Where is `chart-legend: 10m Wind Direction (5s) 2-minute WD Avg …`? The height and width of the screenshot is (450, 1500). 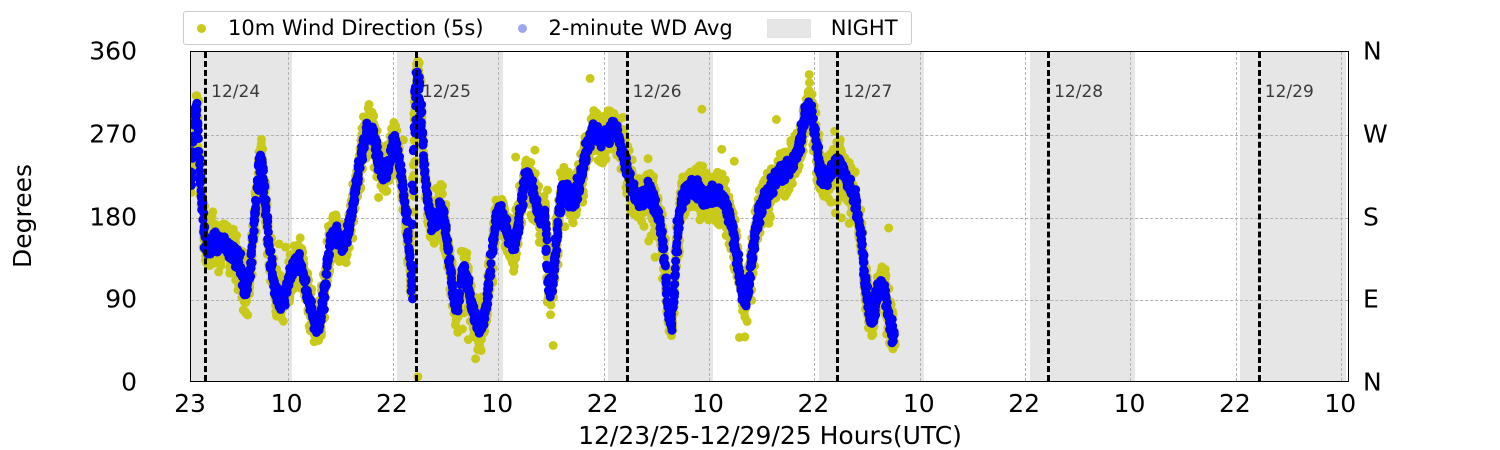 chart-legend: 10m Wind Direction (5s) 2-minute WD Avg … is located at coordinates (547, 28).